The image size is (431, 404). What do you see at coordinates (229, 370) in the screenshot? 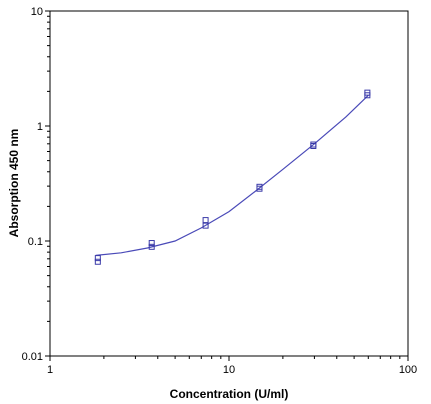
I see `x-tick-label: 10` at bounding box center [229, 370].